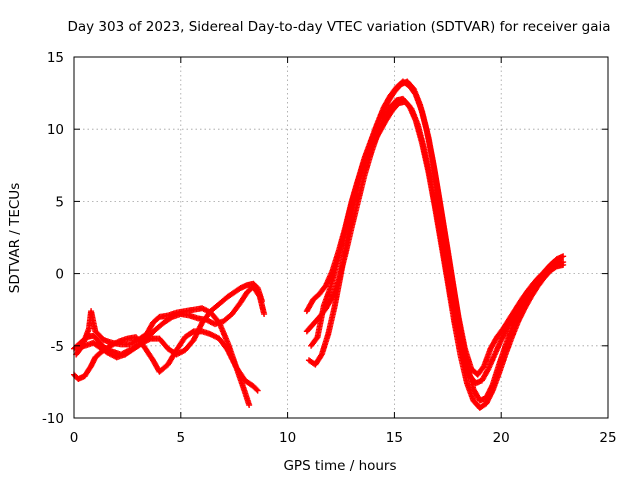  Describe the element at coordinates (339, 466) in the screenshot. I see `x-axis-label: GPS time / hours` at that location.